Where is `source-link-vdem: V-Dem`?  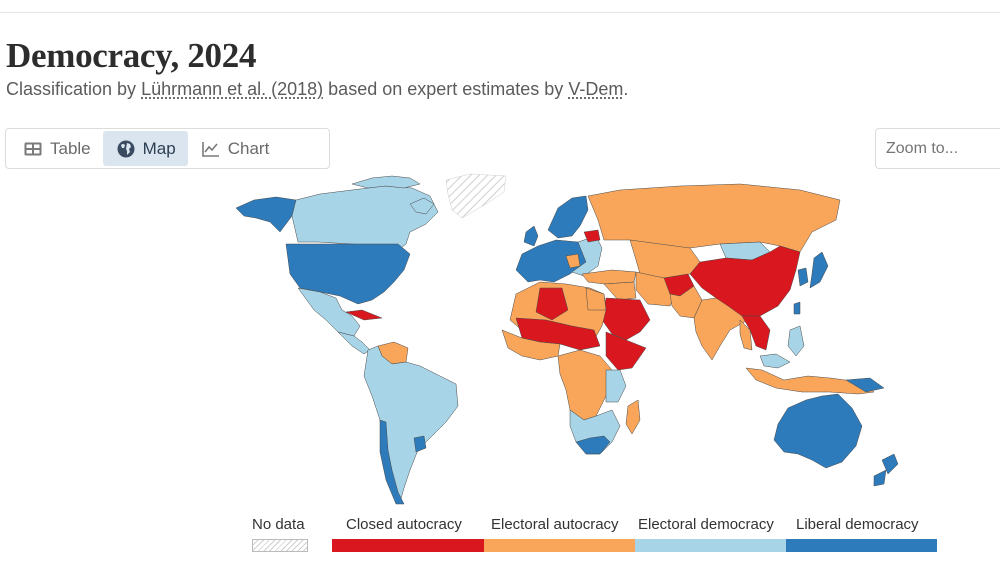 source-link-vdem: V-Dem is located at coordinates (596, 89).